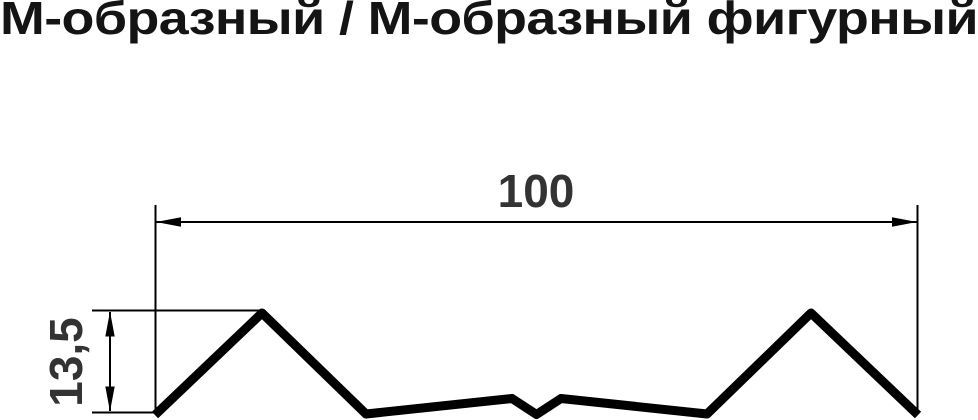  I want to click on width-dimension-arrows, so click(536, 222).